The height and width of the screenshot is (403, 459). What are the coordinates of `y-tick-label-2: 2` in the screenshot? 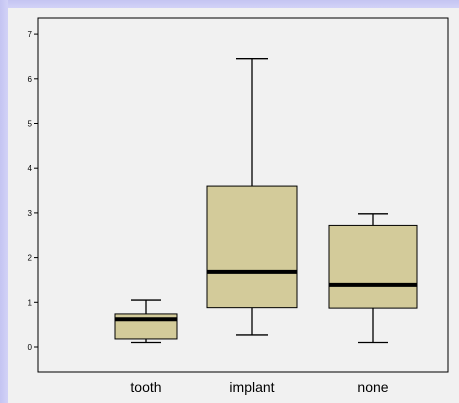 It's located at (30, 258).